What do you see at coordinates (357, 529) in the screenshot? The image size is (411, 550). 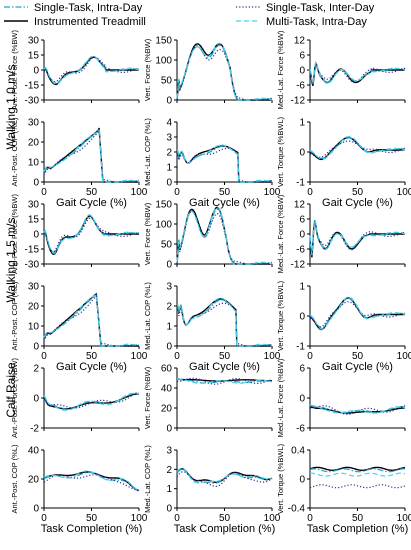 I see `x-axis-label: Task Completion (%)` at bounding box center [357, 529].